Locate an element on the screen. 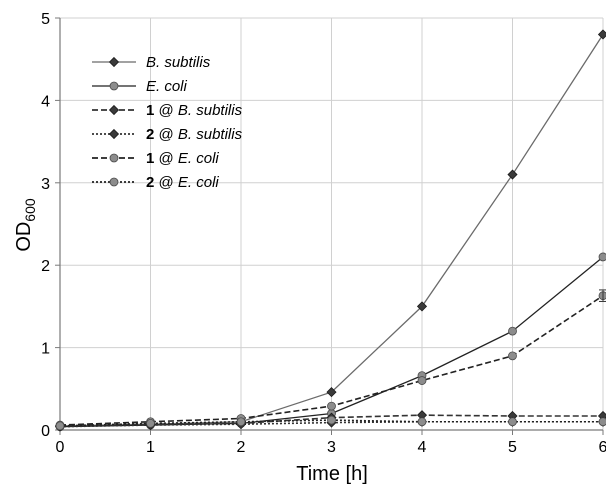  x-tick-label: 3 is located at coordinates (331, 447).